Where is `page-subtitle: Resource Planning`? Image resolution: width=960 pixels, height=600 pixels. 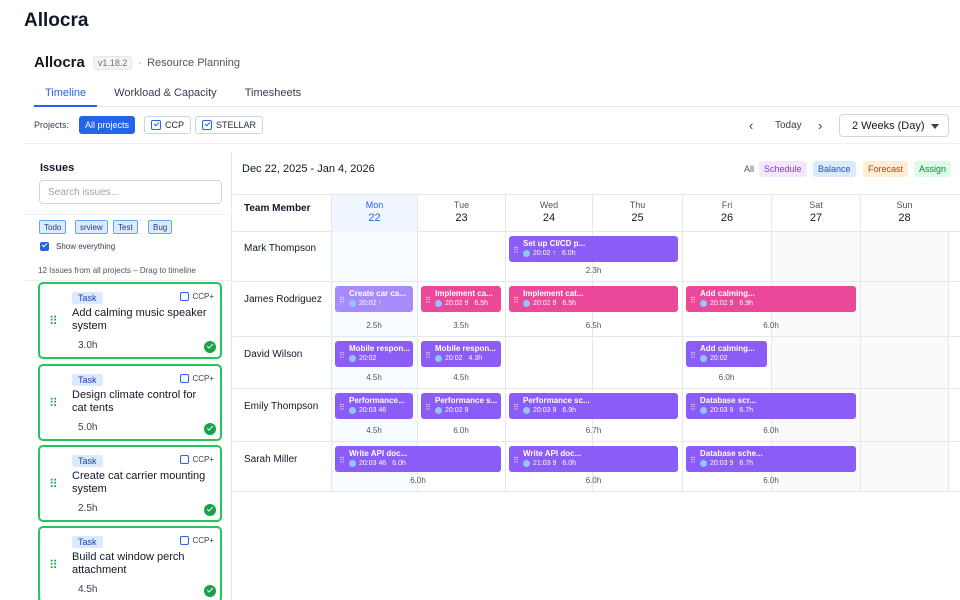 page-subtitle: Resource Planning is located at coordinates (189, 63).